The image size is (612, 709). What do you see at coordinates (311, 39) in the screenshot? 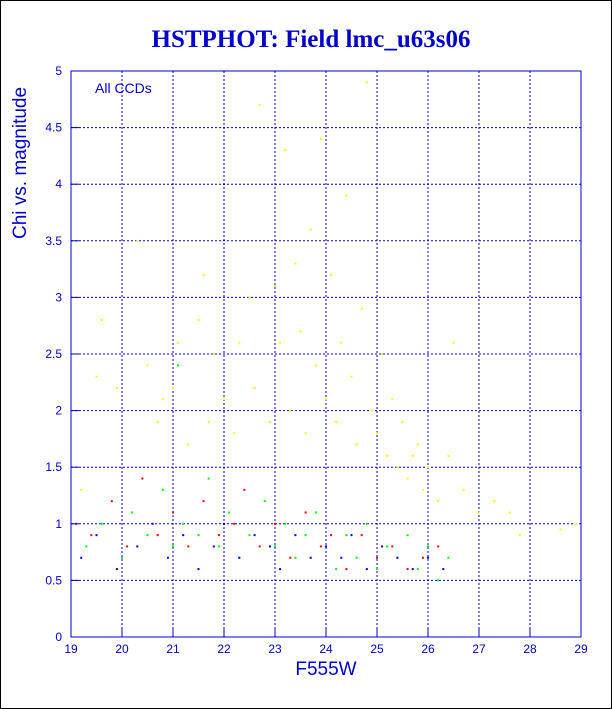
I see `chart-title: HSTPHOT: Field lmc_u63s06` at bounding box center [311, 39].